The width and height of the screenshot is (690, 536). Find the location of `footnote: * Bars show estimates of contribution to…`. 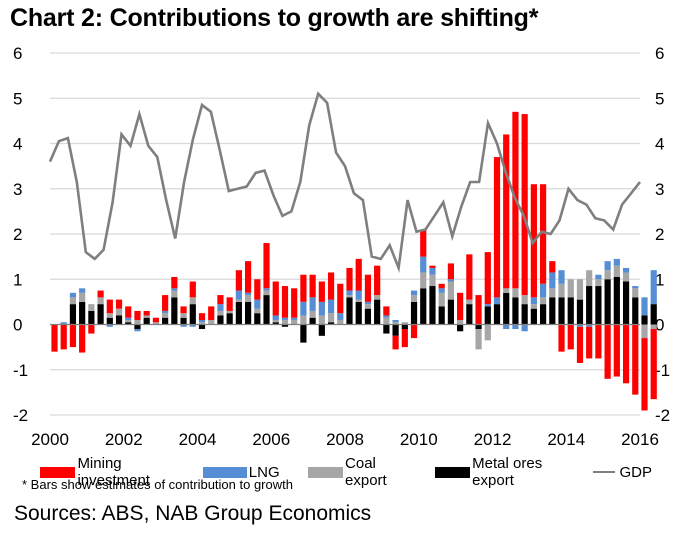

footnote: * Bars show estimates of contribution to… is located at coordinates (157, 484).